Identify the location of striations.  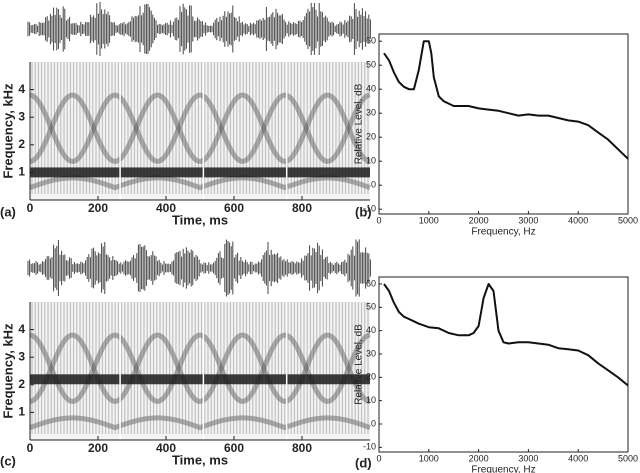
(200, 368).